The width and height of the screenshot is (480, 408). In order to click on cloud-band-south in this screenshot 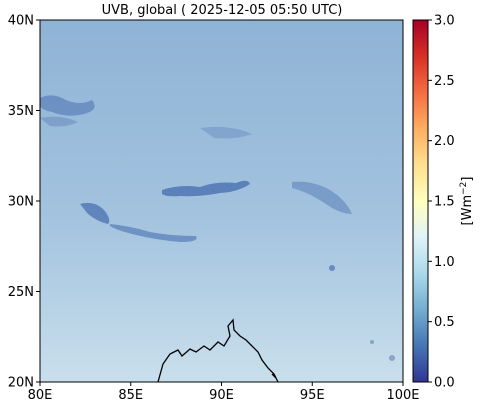, I will do `click(153, 233)`.